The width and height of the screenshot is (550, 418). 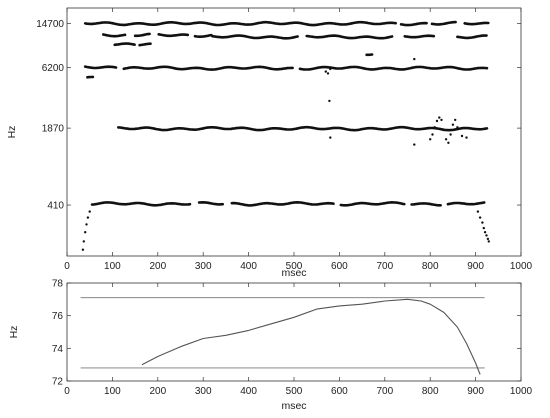 I want to click on y-axis-label-bottom: Hz, so click(x=14, y=332).